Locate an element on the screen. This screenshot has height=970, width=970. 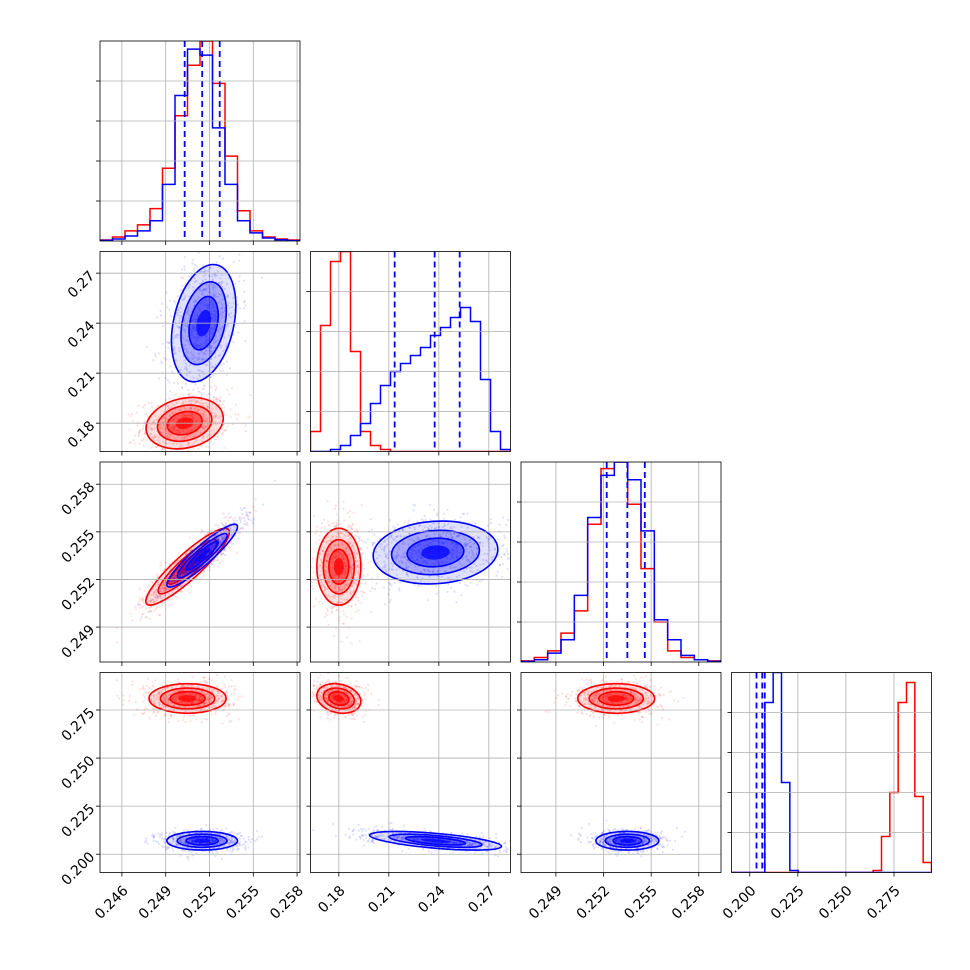
red-histogram is located at coordinates (410, 351).